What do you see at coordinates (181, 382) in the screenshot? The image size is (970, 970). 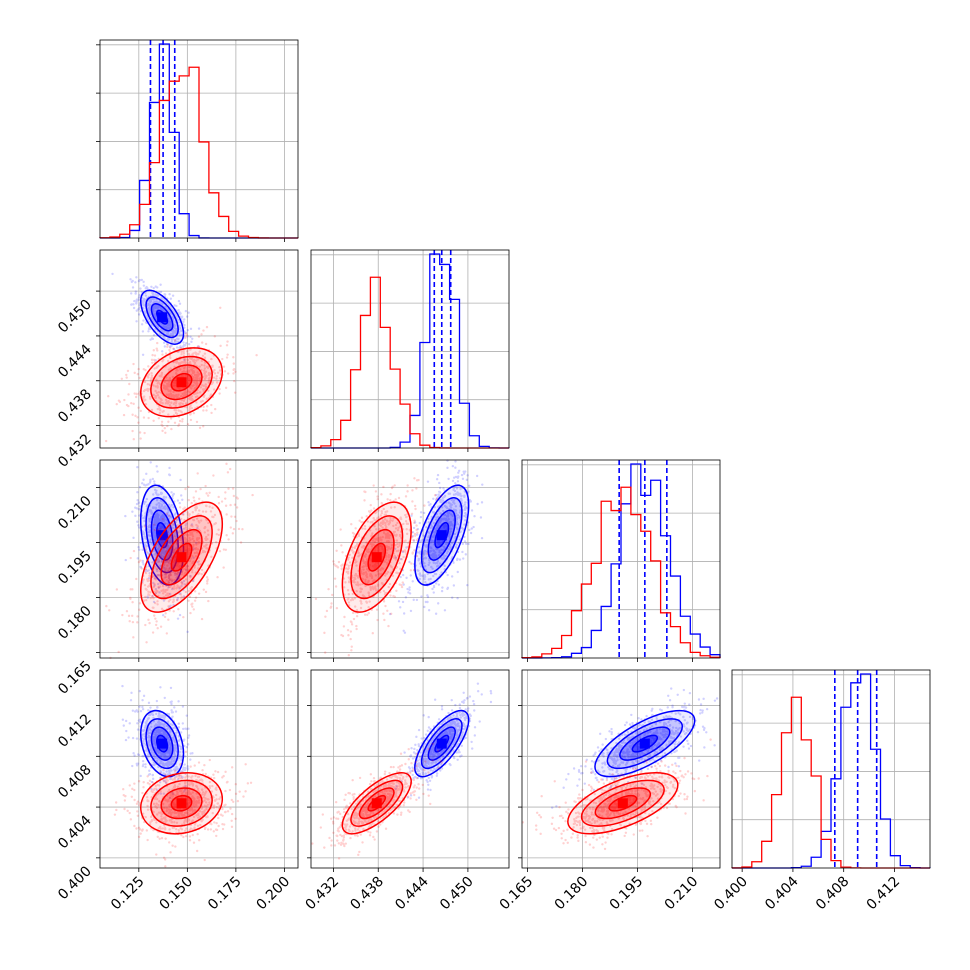 I see `density-peak-series_b` at bounding box center [181, 382].